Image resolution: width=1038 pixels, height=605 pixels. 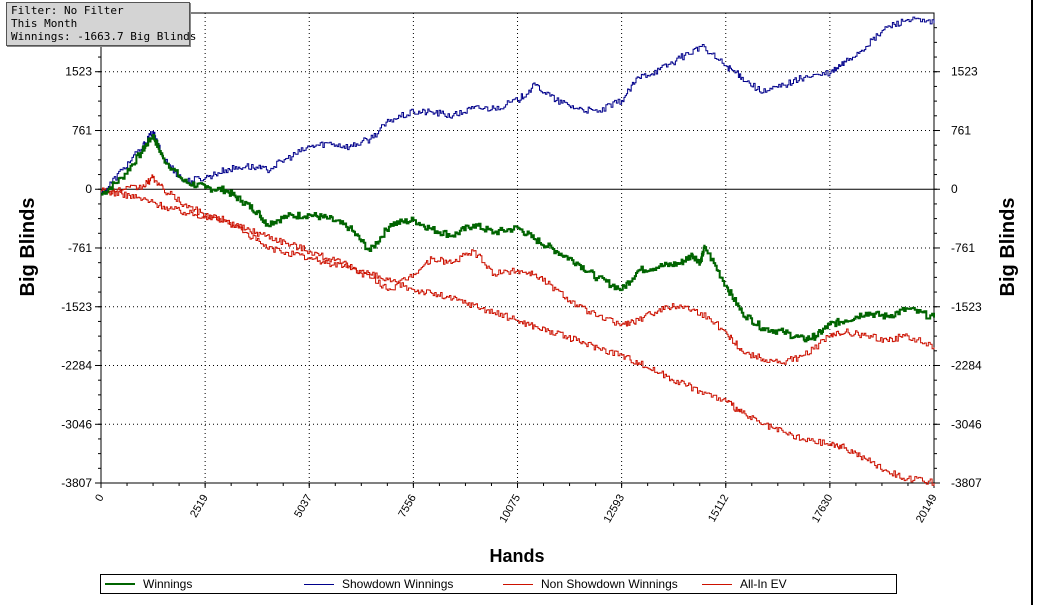 I want to click on x-tick-label: 20149, so click(x=927, y=509).